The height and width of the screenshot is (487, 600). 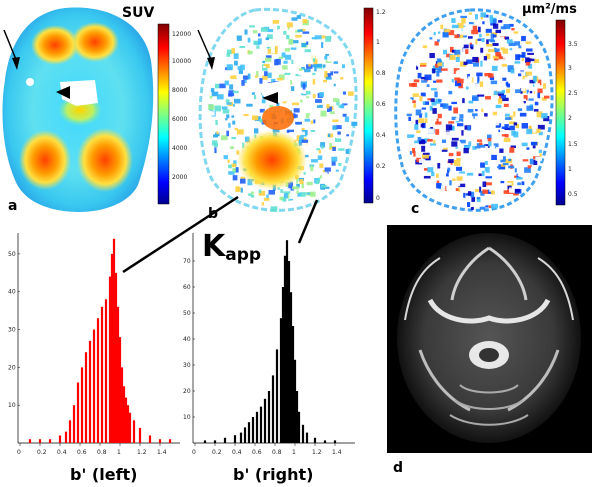 What do you see at coordinates (181, 106) in the screenshot?
I see `colorbar-a-ticks: 12000 10000 8000 6000 4000 2000` at bounding box center [181, 106].